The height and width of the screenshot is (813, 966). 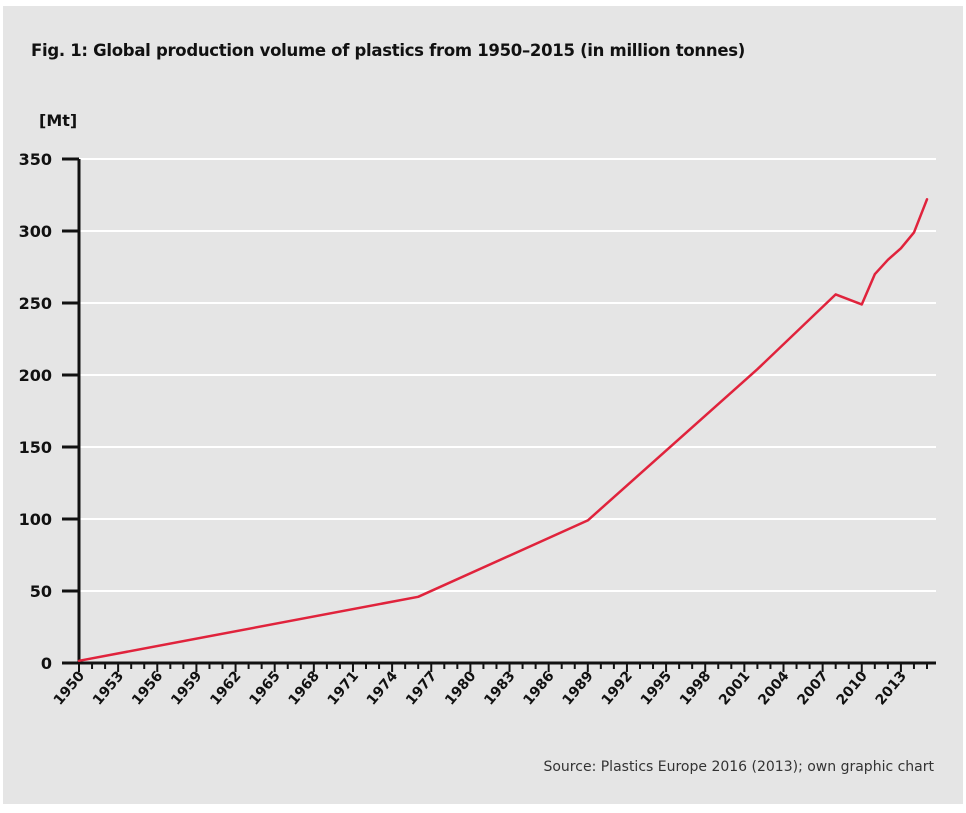 What do you see at coordinates (812, 688) in the screenshot?
I see `x-tick-label: 2007` at bounding box center [812, 688].